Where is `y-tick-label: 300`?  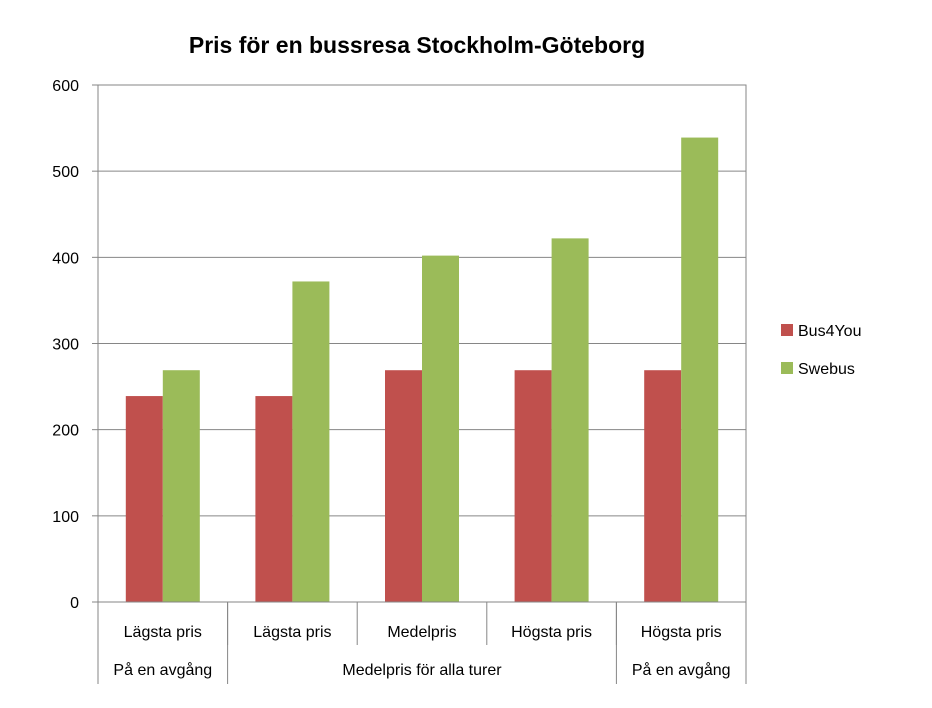
y-tick-label: 300 is located at coordinates (65, 345).